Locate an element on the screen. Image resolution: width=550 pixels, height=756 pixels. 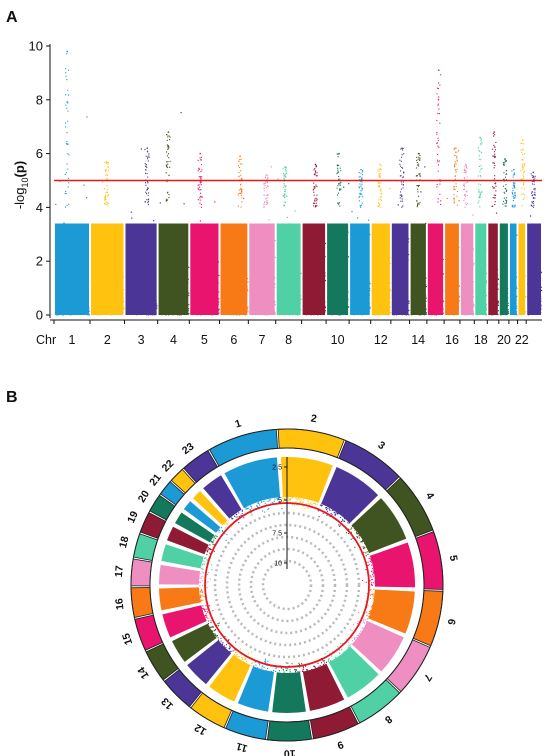
chromosome-9-base is located at coordinates (314, 269).